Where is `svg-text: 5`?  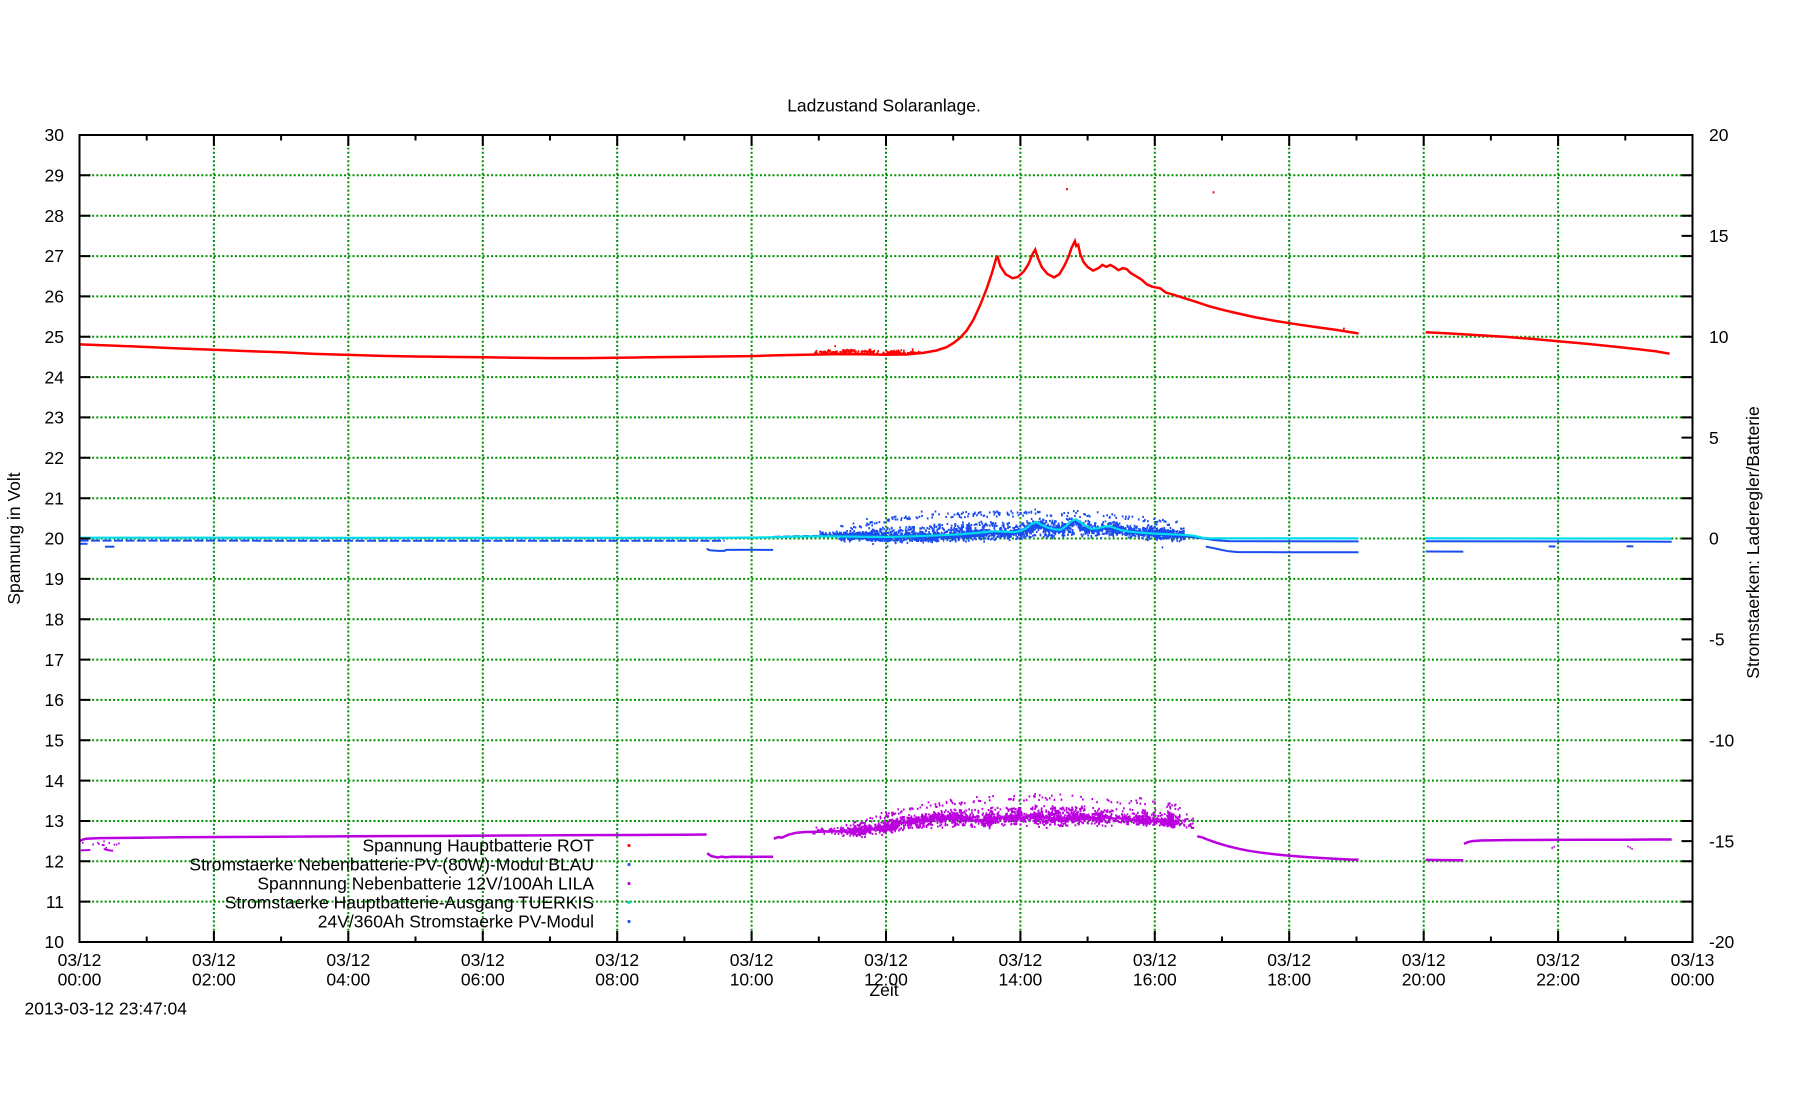
svg-text: 5 is located at coordinates (1714, 438).